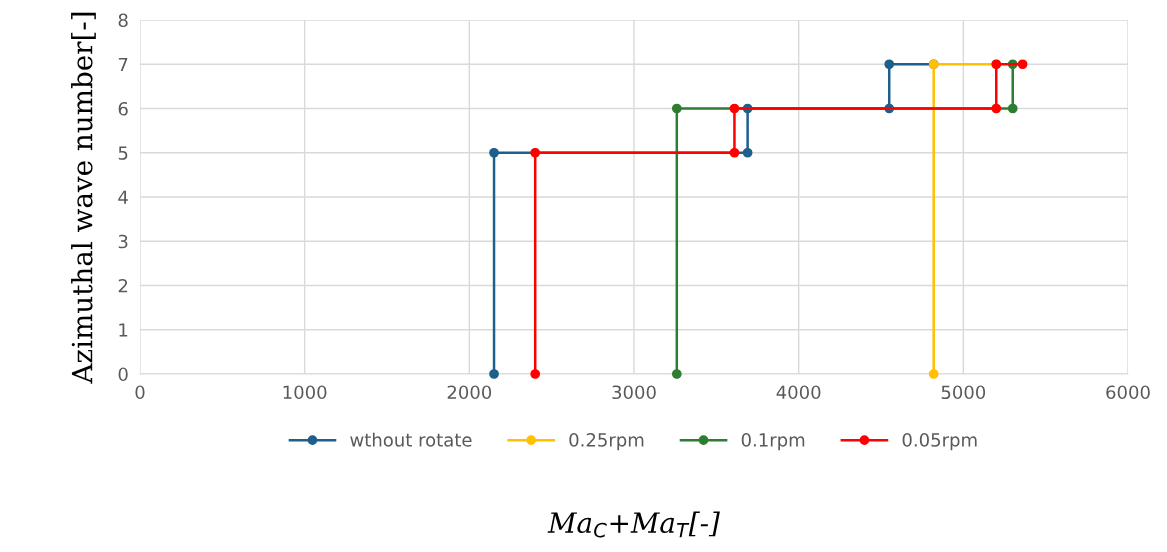 The image size is (1167, 552). What do you see at coordinates (83, 198) in the screenshot?
I see `y-axis-title: Azimuthal wave number[-]` at bounding box center [83, 198].